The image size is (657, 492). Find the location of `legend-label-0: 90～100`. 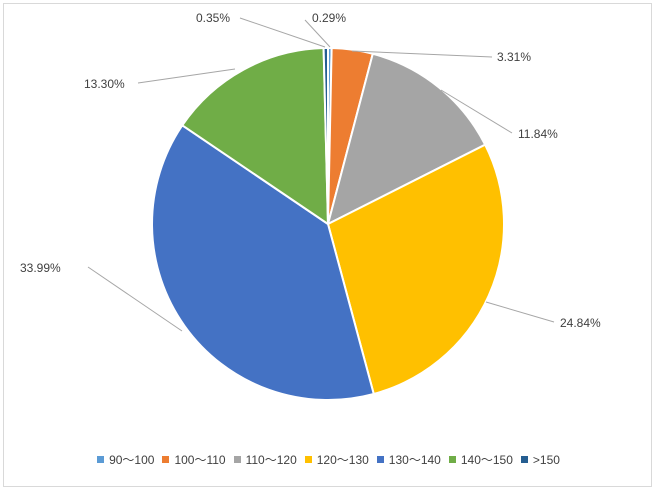

legend-label-0: 90～100 is located at coordinates (132, 460).